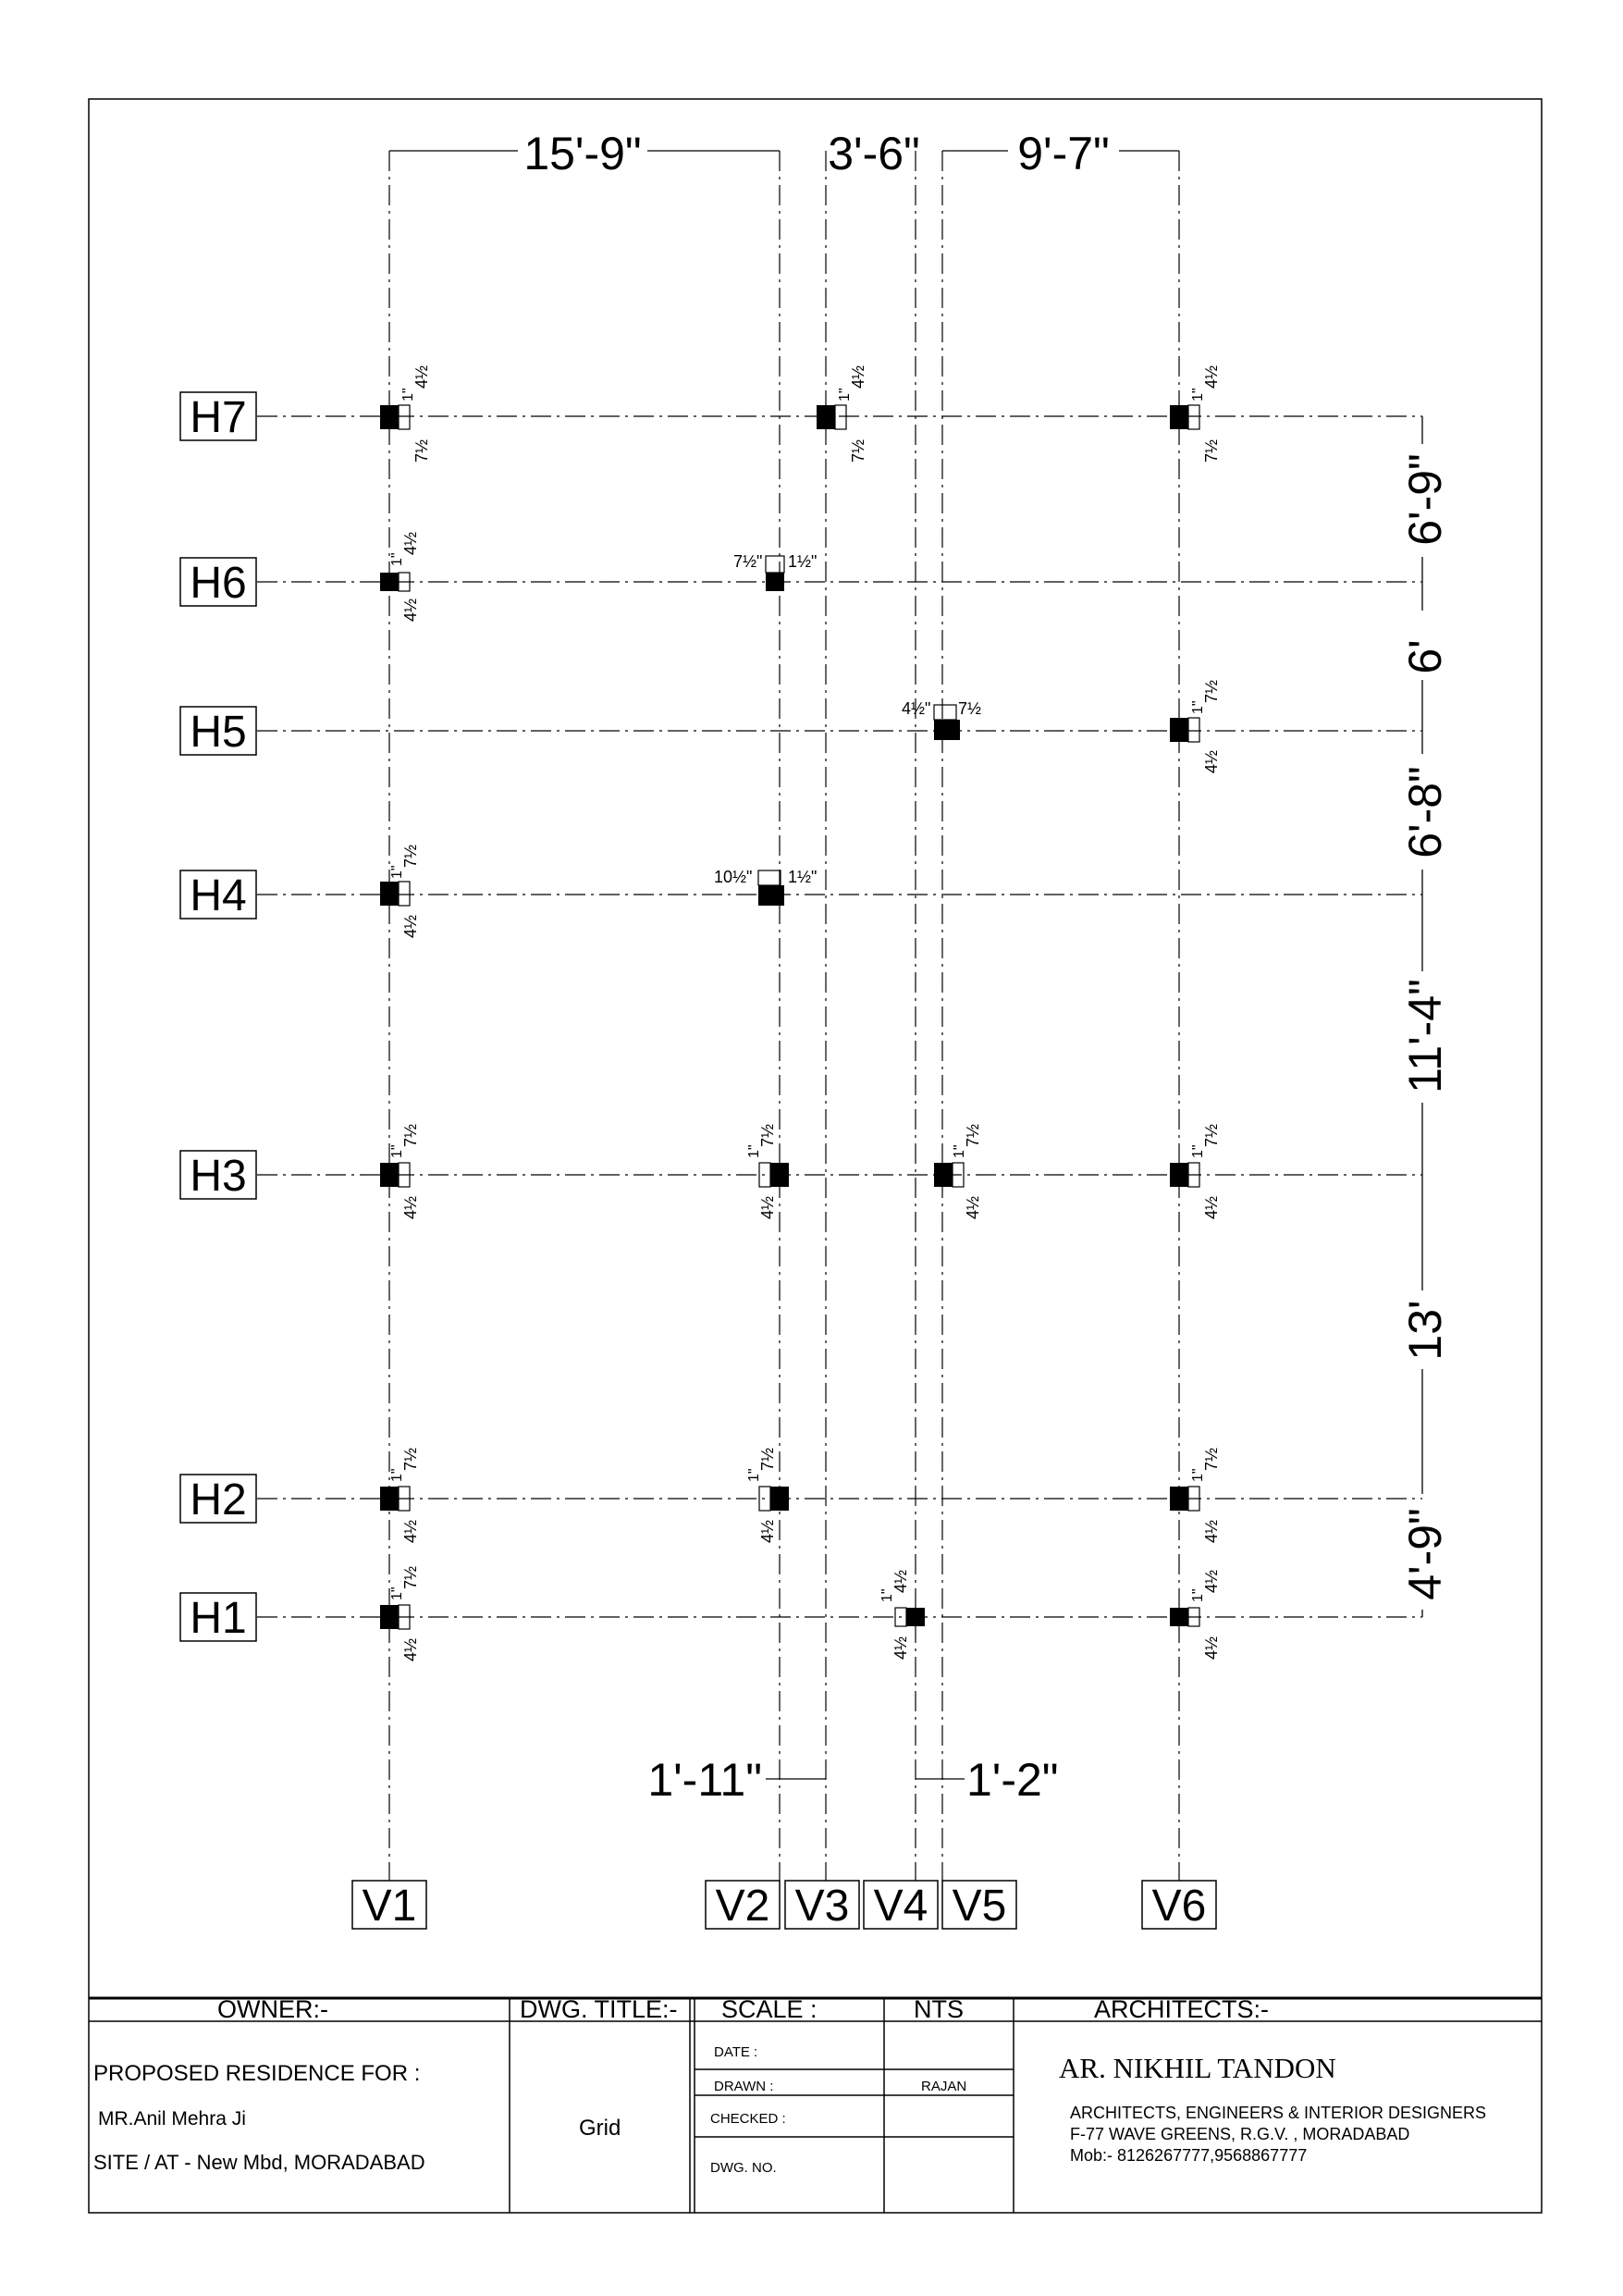 The height and width of the screenshot is (2296, 1623). What do you see at coordinates (218, 732) in the screenshot?
I see `svg-text: H5` at bounding box center [218, 732].